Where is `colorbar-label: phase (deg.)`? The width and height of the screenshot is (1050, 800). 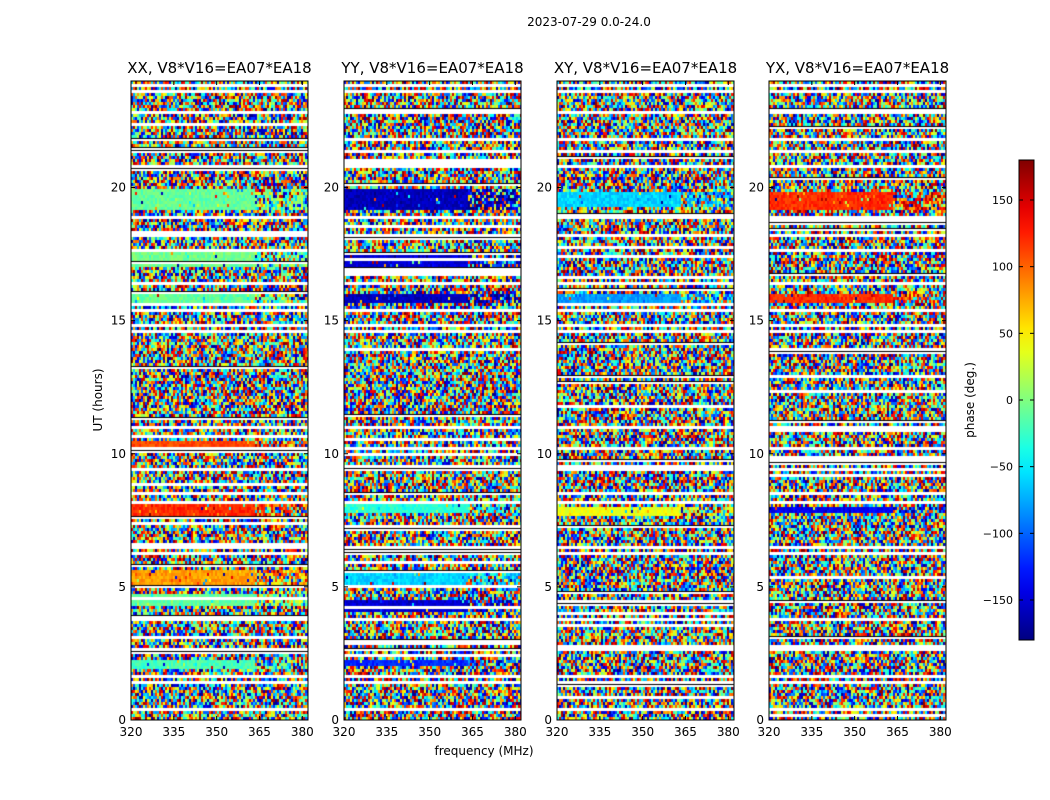 colorbar-label: phase (deg.) is located at coordinates (970, 400).